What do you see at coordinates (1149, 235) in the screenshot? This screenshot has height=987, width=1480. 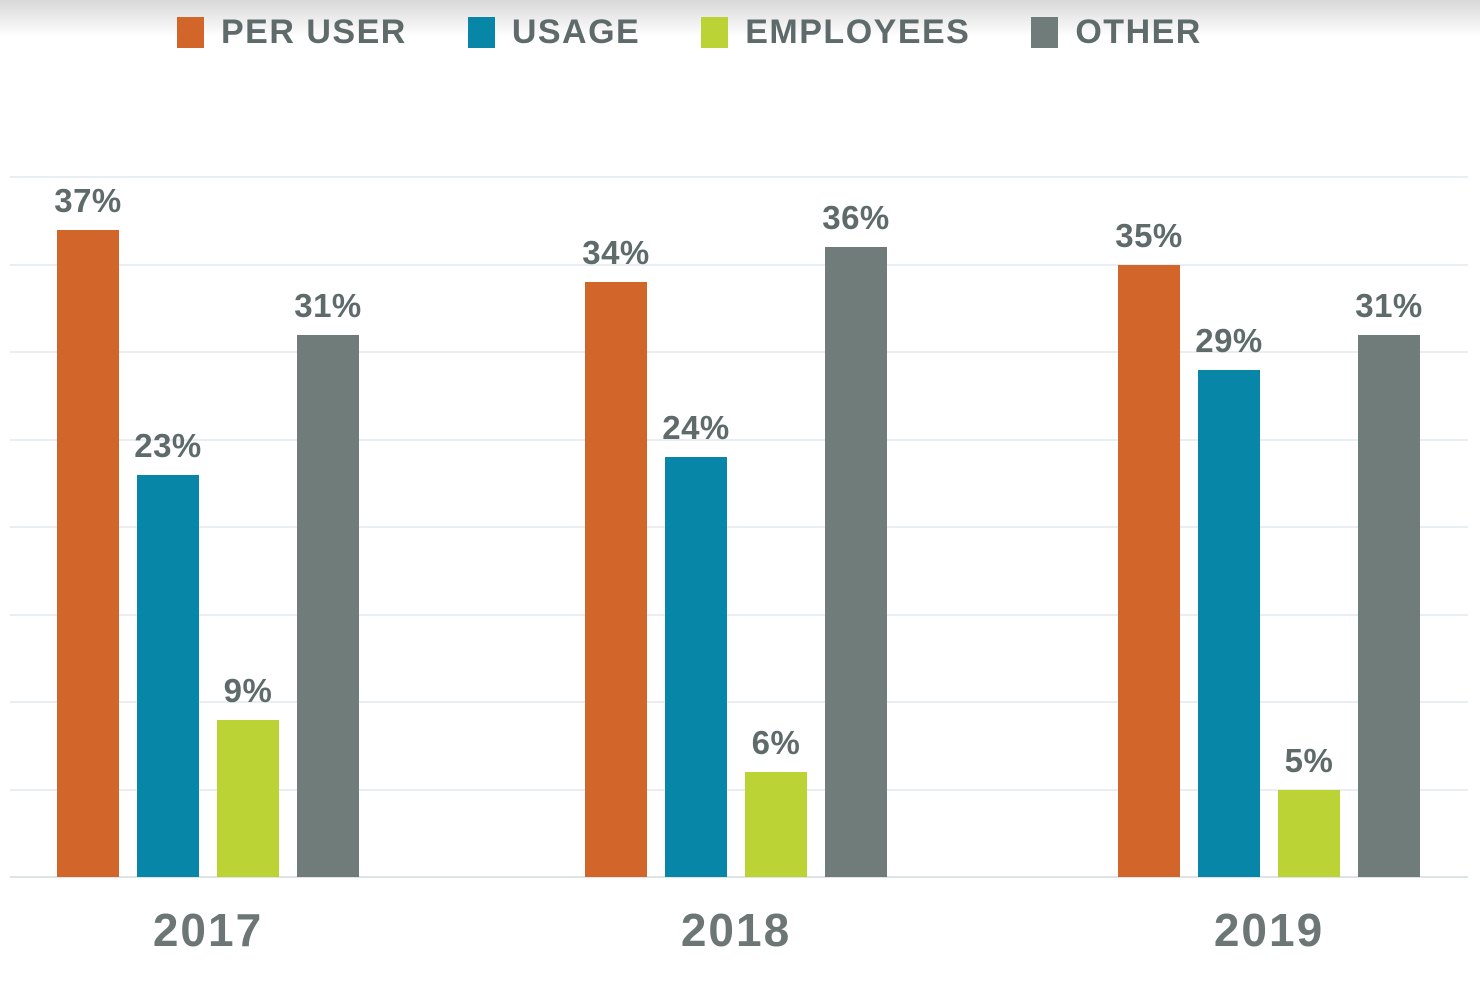 I see `value-label-2019-per-user: 35%` at bounding box center [1149, 235].